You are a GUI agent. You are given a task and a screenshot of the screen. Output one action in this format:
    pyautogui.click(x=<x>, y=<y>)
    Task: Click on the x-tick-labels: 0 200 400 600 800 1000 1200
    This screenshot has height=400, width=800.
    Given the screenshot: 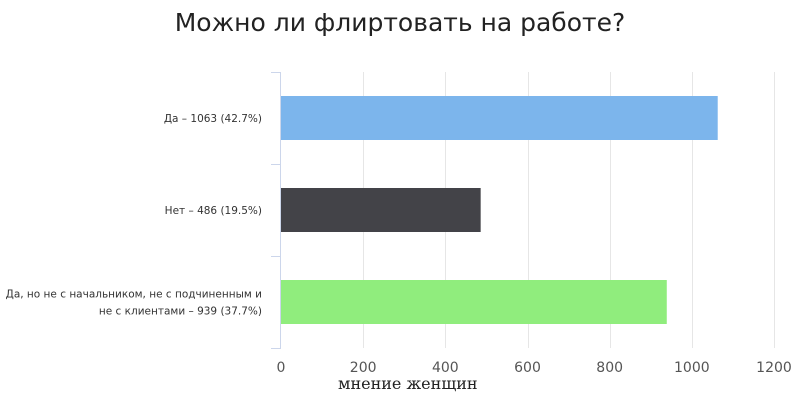 What is the action you would take?
    pyautogui.click(x=534, y=368)
    